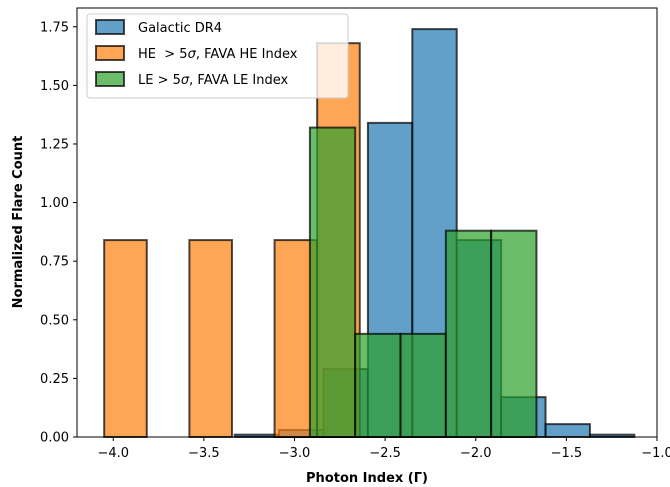 This screenshot has width=670, height=487. I want to click on y-tick-label: 1.00, so click(54, 203).